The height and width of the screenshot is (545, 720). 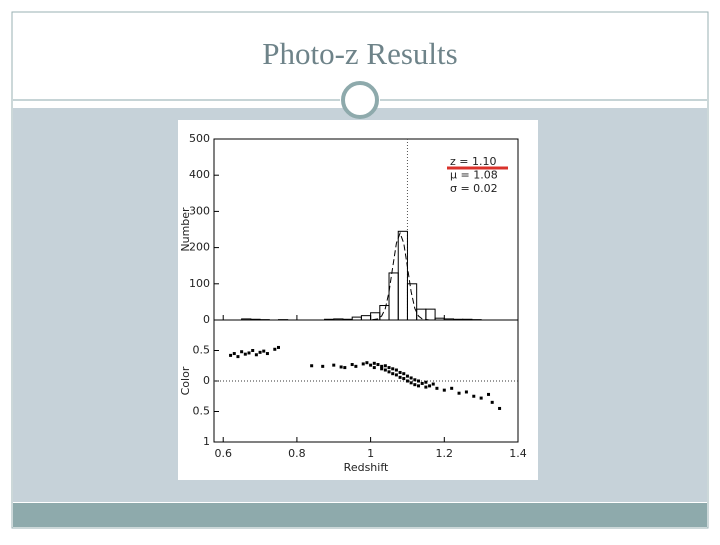 I want to click on x-tick-label: 1, so click(x=370, y=453).